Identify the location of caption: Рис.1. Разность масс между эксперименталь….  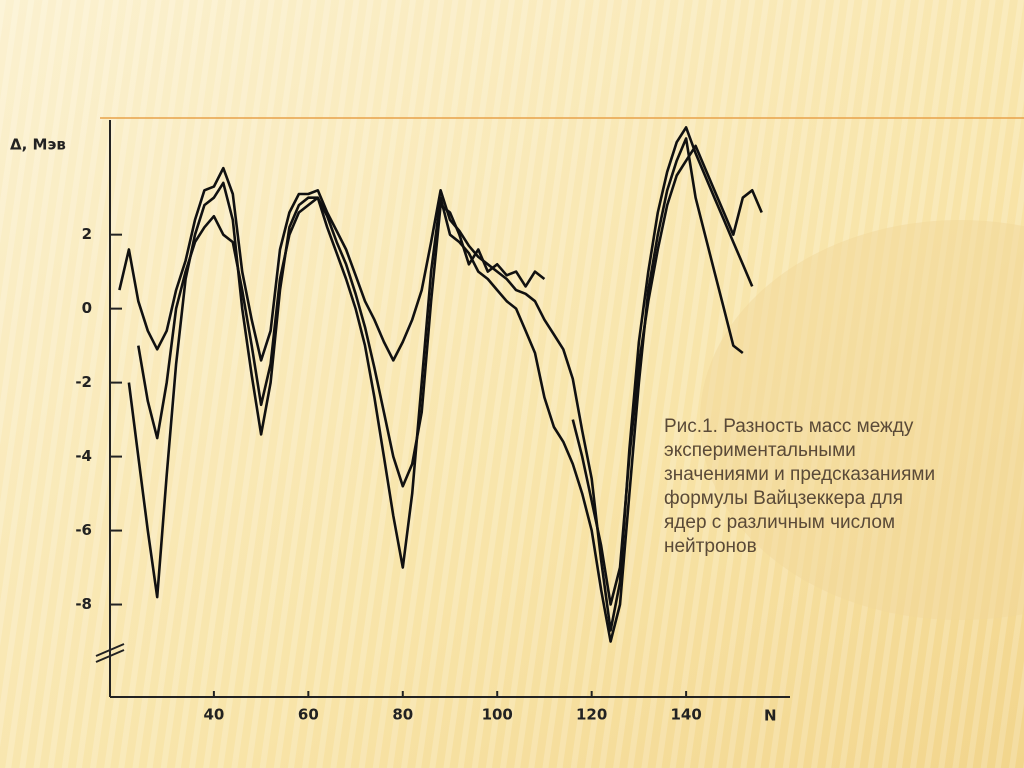
(799, 486).